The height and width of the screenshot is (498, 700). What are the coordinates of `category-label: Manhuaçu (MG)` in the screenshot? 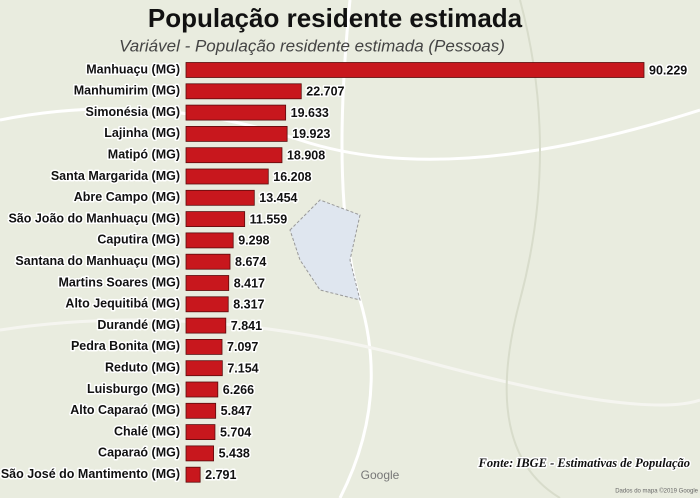 It's located at (133, 69).